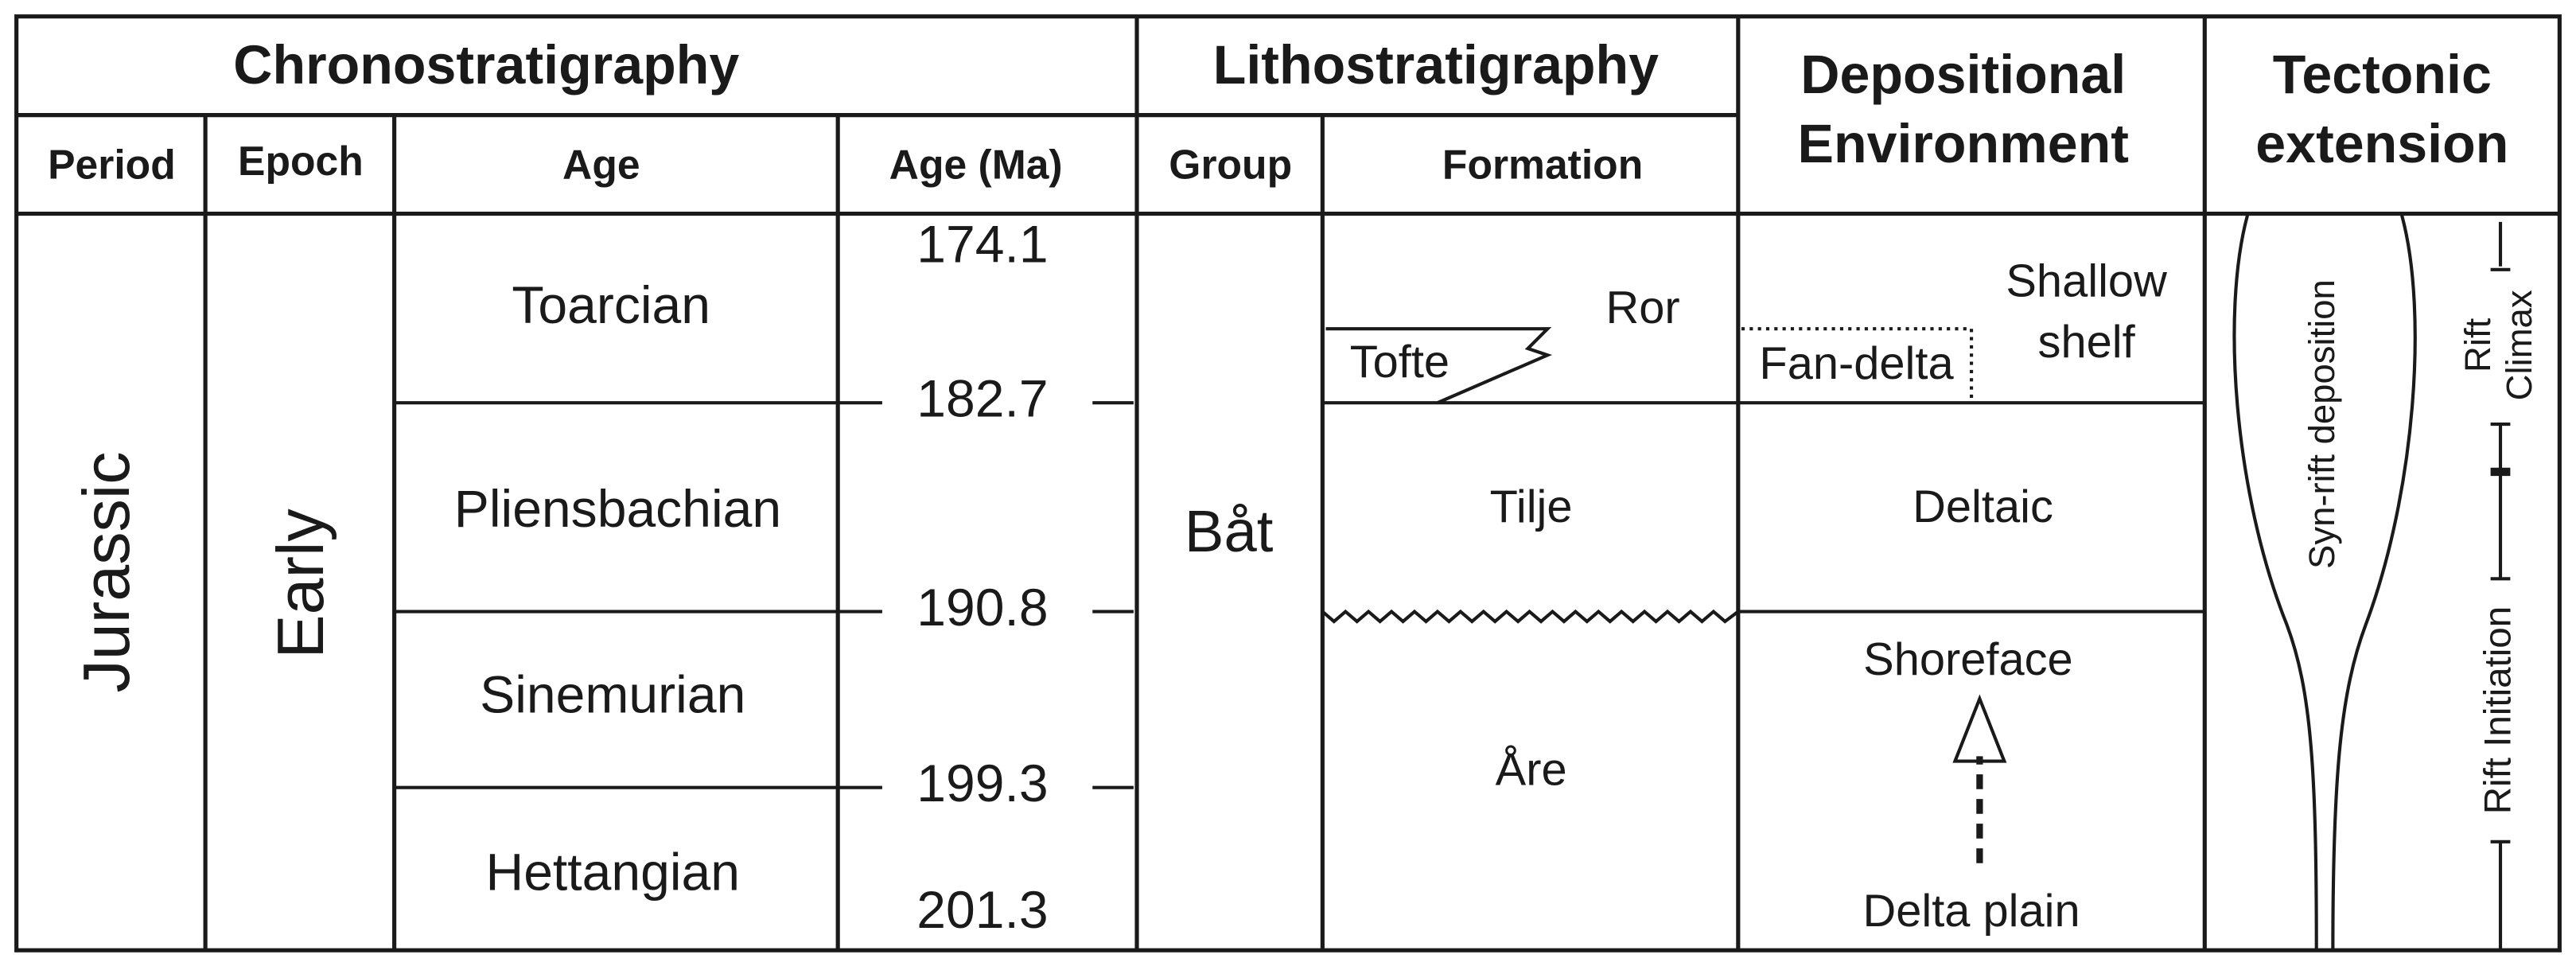  What do you see at coordinates (1983, 506) in the screenshot?
I see `environment: Deltaic` at bounding box center [1983, 506].